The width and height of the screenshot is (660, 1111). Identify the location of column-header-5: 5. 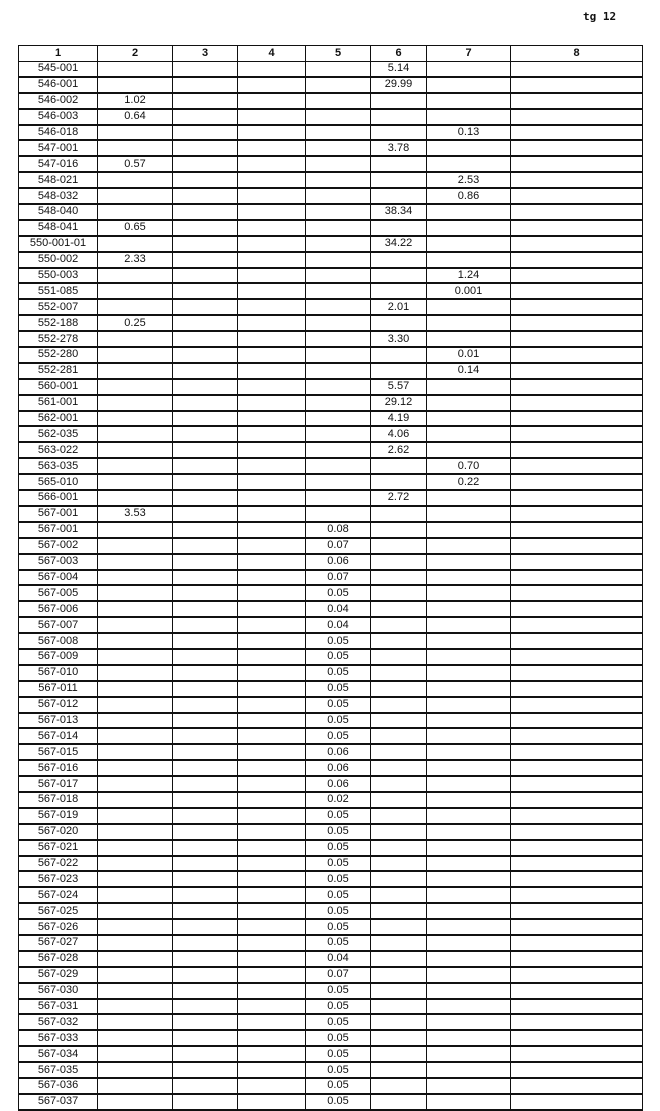
(338, 53).